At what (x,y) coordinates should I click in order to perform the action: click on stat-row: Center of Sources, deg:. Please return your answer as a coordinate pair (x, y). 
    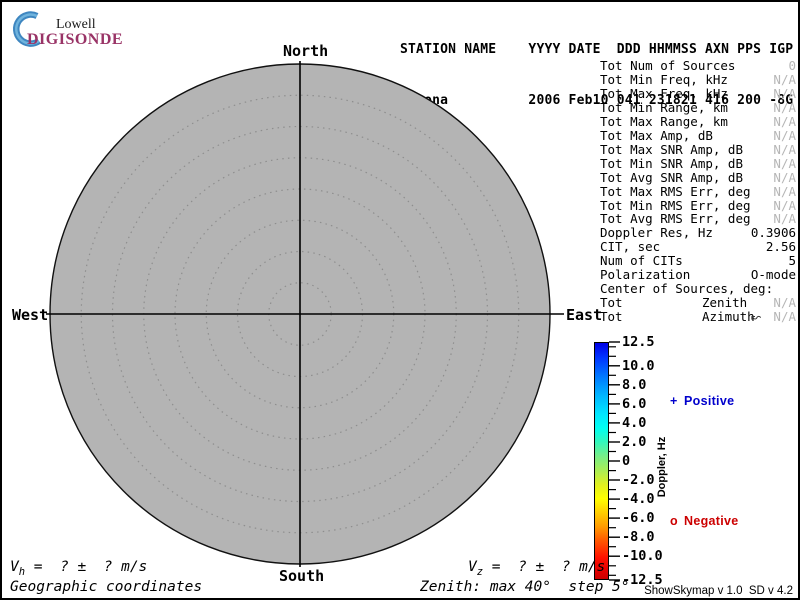
    Looking at the image, I should click on (687, 289).